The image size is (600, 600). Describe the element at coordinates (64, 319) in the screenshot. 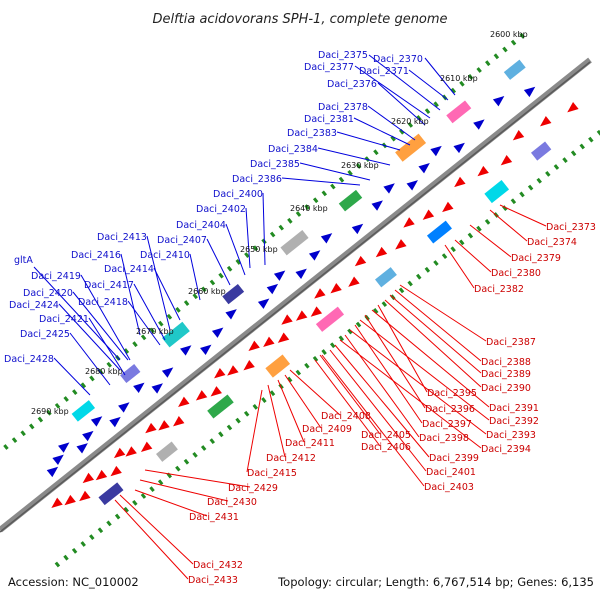

I see `gene-label: Daci_2421` at that location.